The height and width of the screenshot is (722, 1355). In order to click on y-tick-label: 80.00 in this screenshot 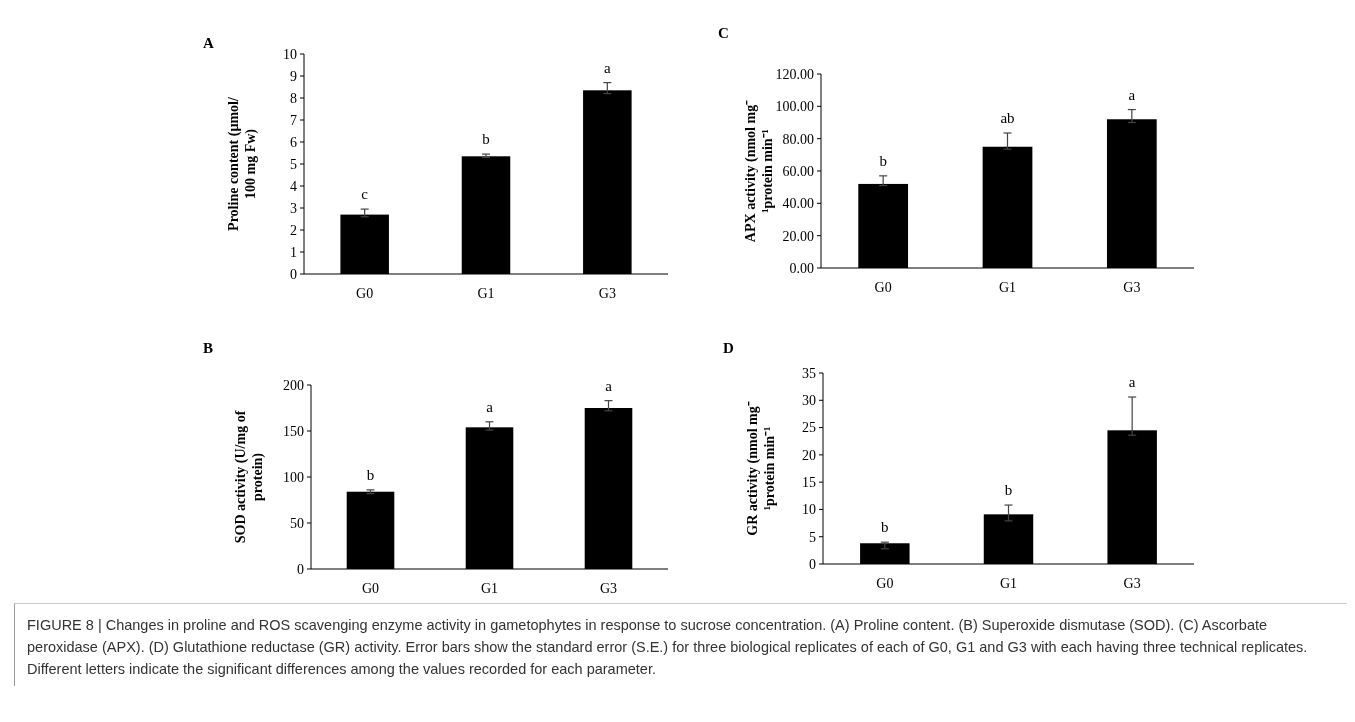, I will do `click(798, 139)`.